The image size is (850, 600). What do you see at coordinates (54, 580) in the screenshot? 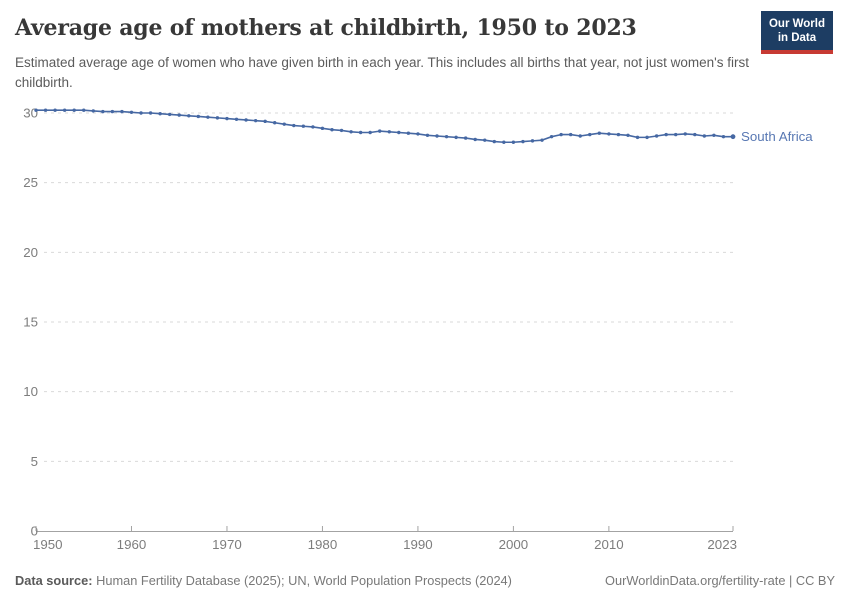
I see `data-source-label: Data source:` at bounding box center [54, 580].